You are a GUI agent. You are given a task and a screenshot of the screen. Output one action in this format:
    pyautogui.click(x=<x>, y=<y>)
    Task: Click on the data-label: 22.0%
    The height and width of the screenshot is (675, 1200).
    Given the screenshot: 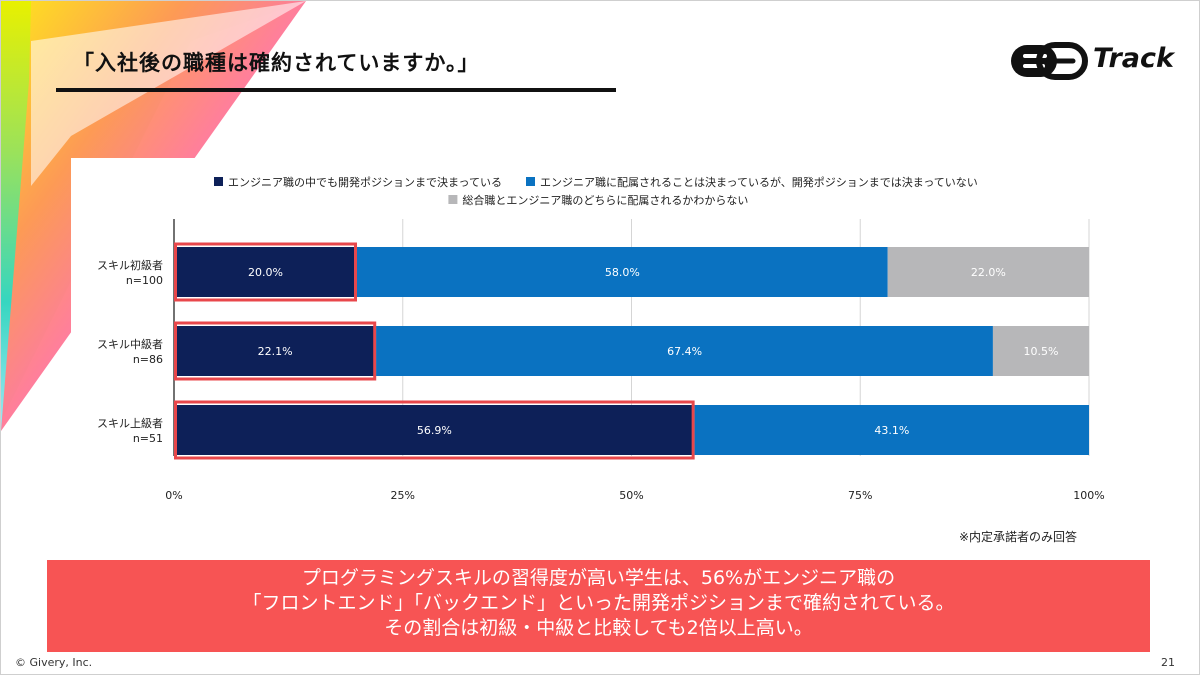 What is the action you would take?
    pyautogui.click(x=988, y=272)
    